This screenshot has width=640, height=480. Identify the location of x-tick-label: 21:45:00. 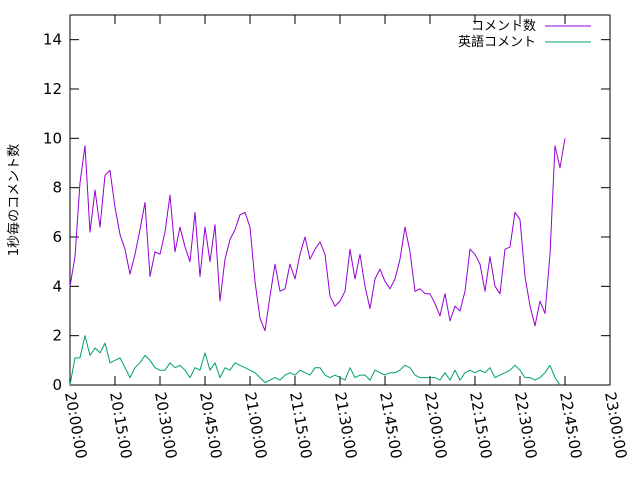
(390, 425).